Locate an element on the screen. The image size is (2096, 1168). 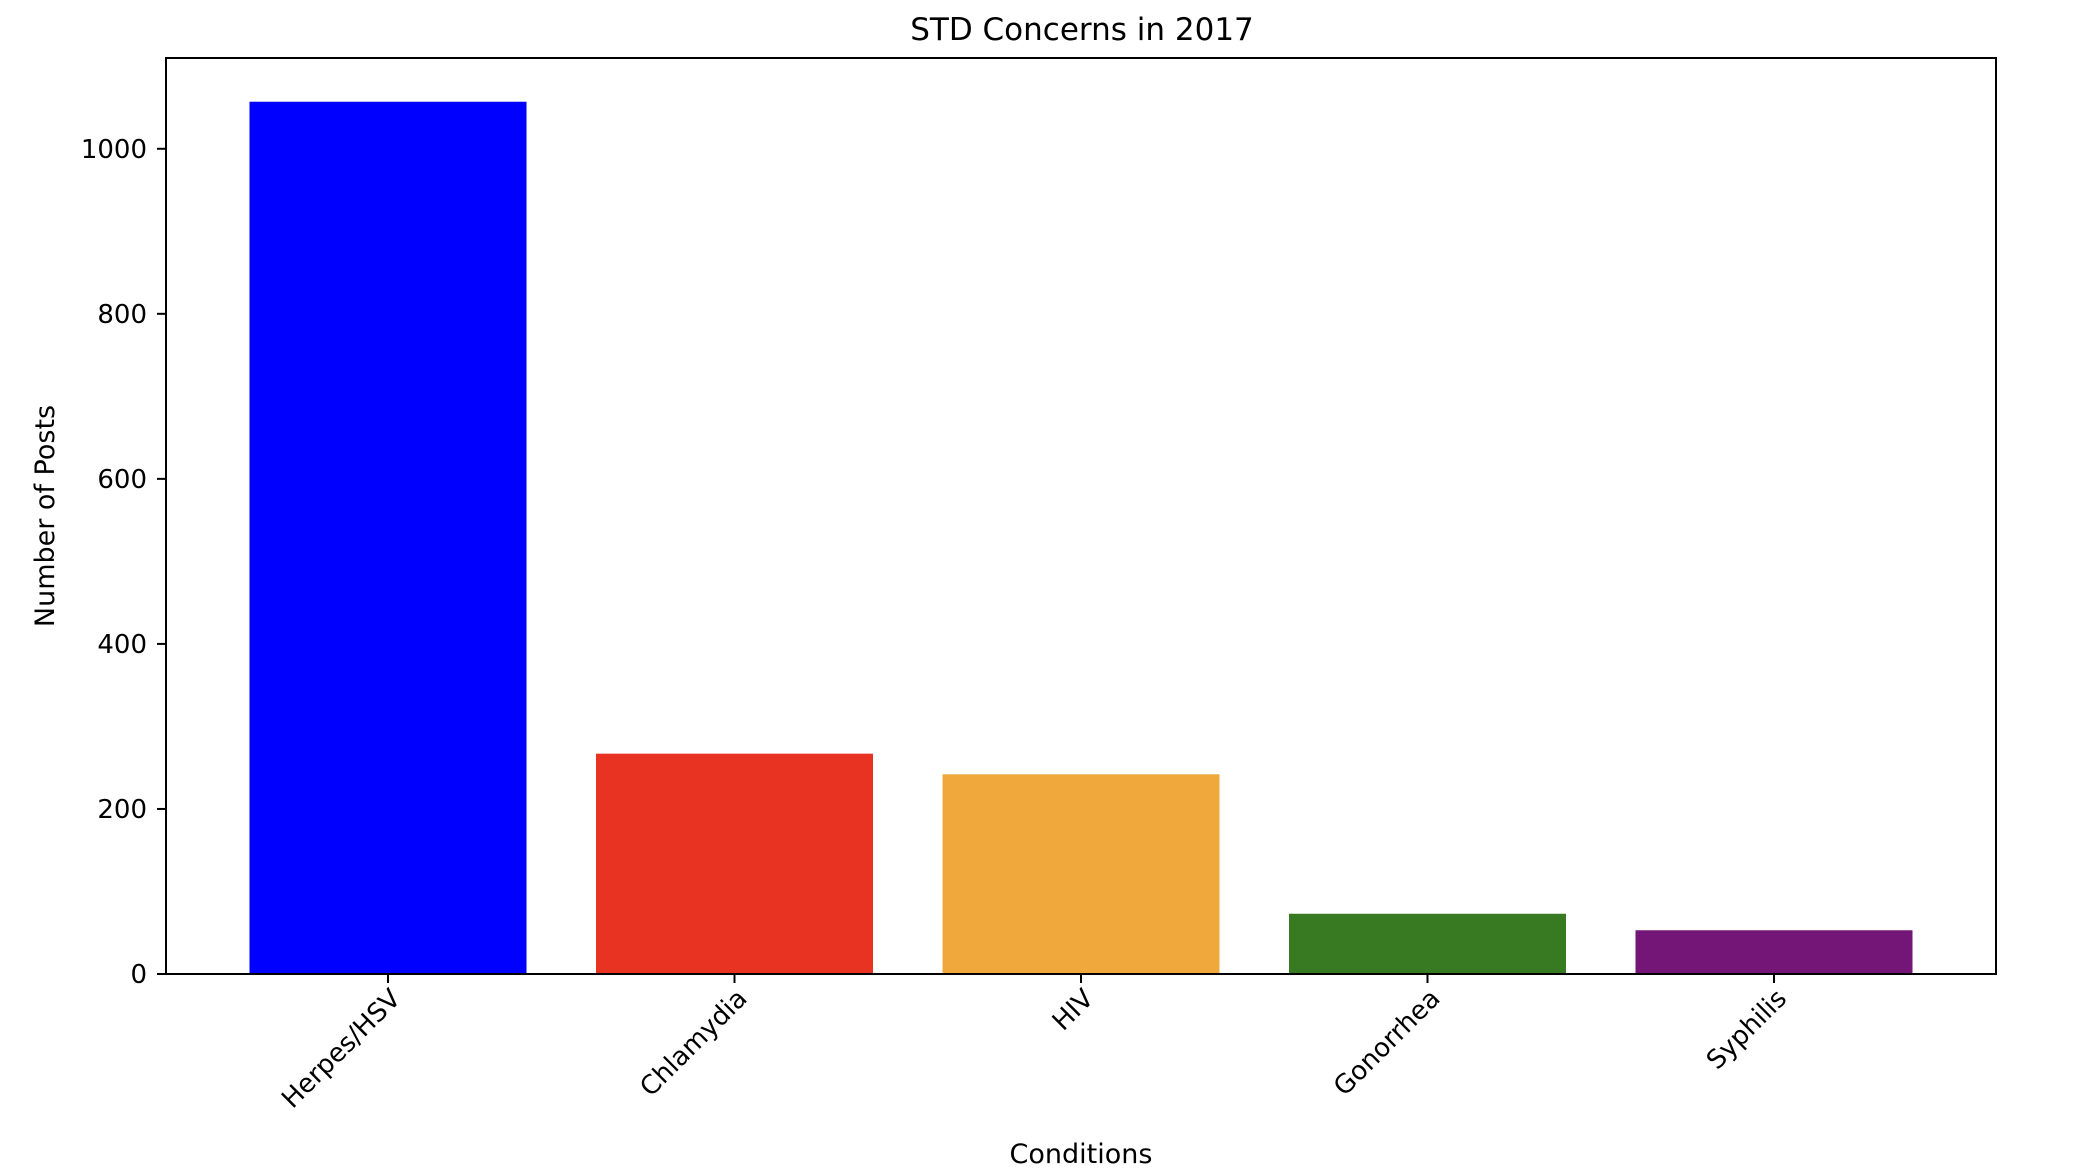
bar-hiv is located at coordinates (1081, 874).